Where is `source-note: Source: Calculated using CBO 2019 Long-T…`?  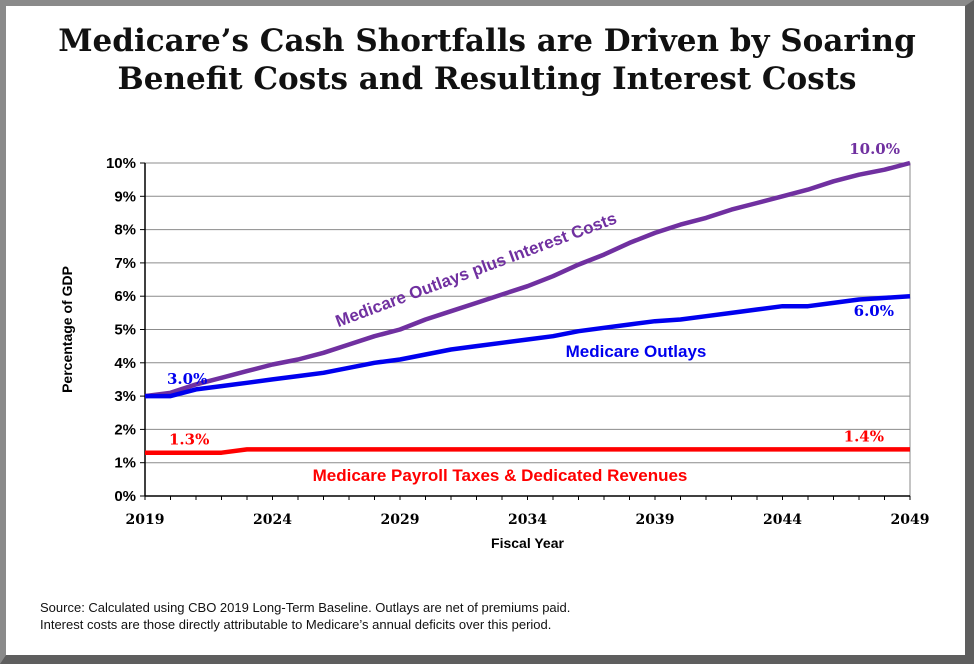
source-note: Source: Calculated using CBO 2019 Long-T… is located at coordinates (305, 616).